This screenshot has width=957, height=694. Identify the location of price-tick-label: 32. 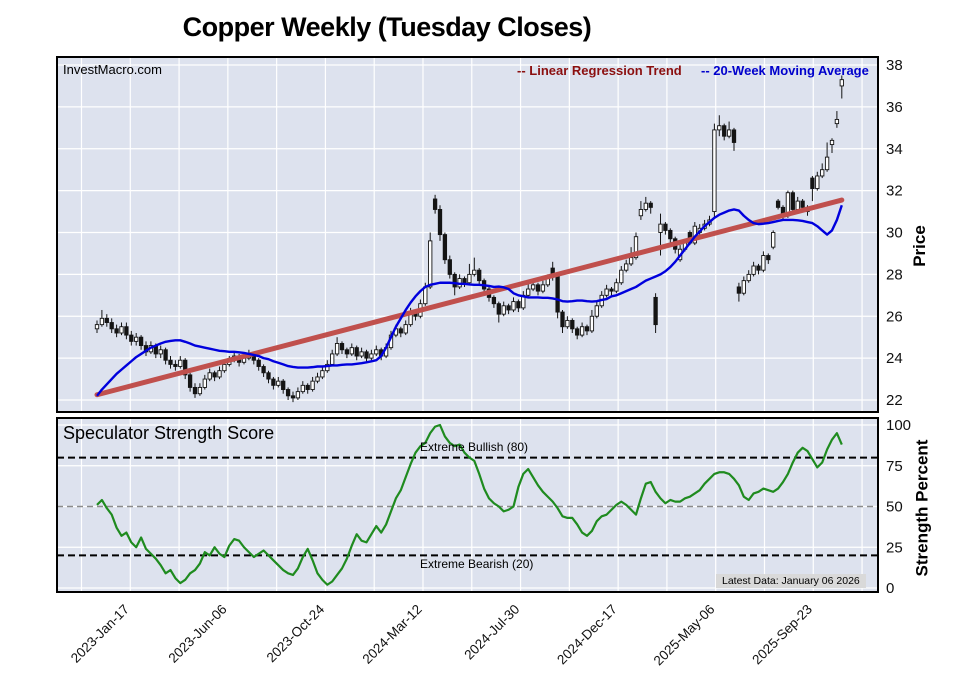
(894, 191).